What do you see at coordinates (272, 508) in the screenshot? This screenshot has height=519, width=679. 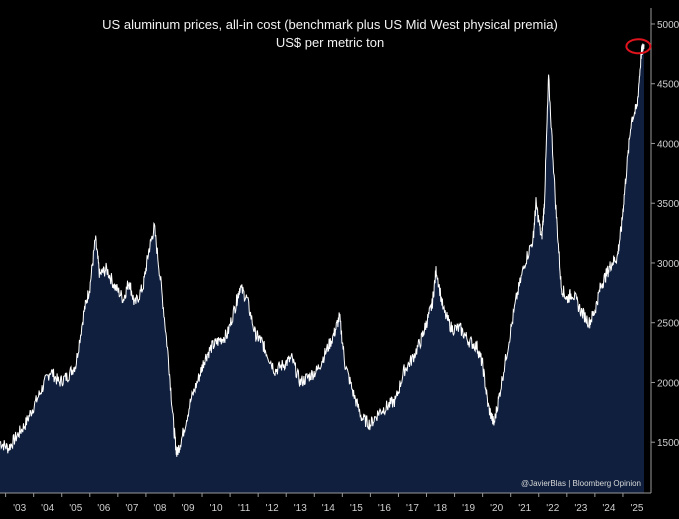 I see `x-tick-label: '12` at bounding box center [272, 508].